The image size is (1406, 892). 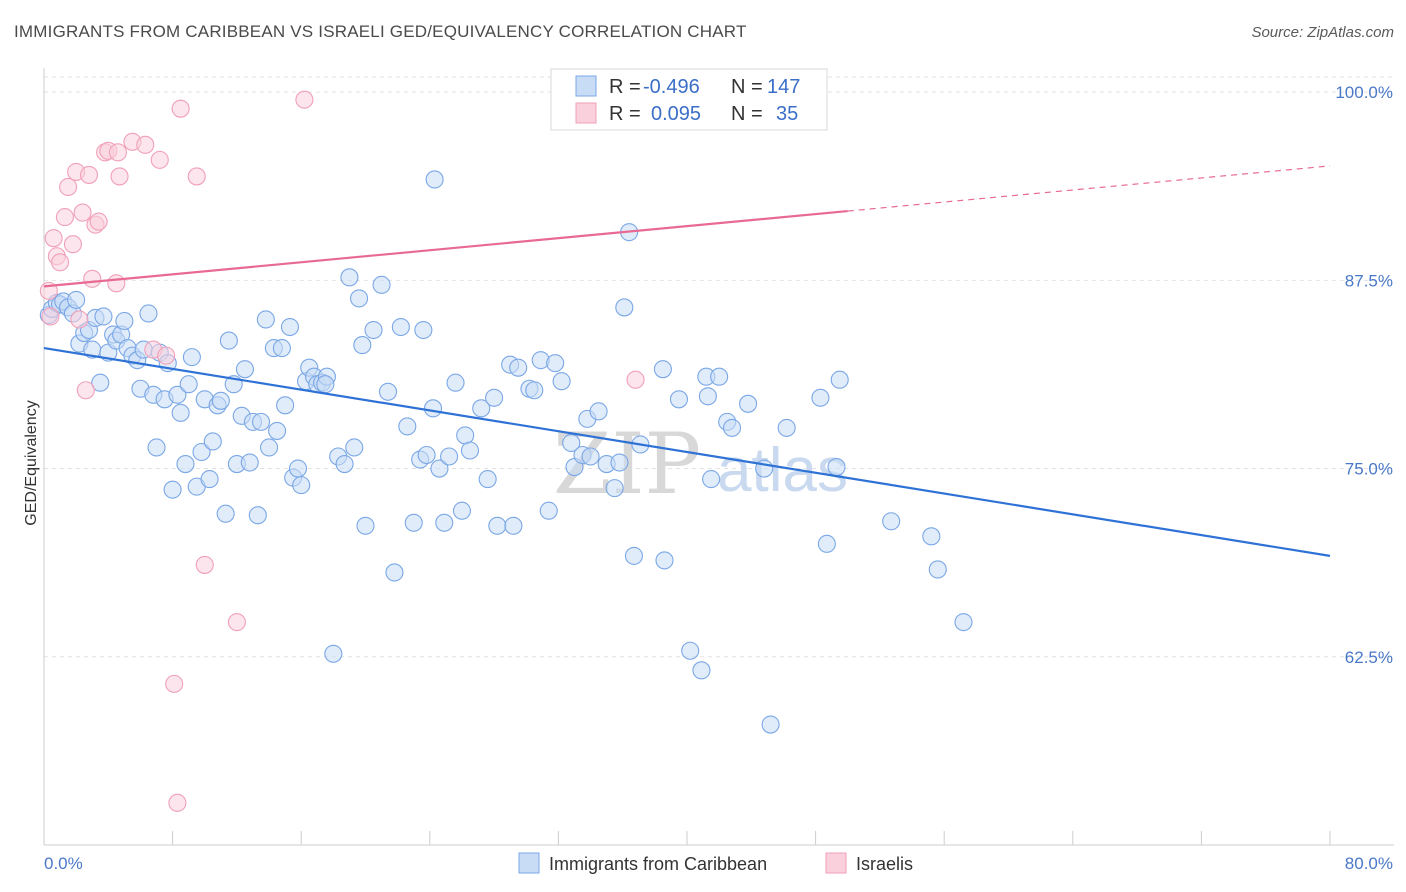 What do you see at coordinates (836, 863) in the screenshot?
I see `series-swatch-israelis` at bounding box center [836, 863].